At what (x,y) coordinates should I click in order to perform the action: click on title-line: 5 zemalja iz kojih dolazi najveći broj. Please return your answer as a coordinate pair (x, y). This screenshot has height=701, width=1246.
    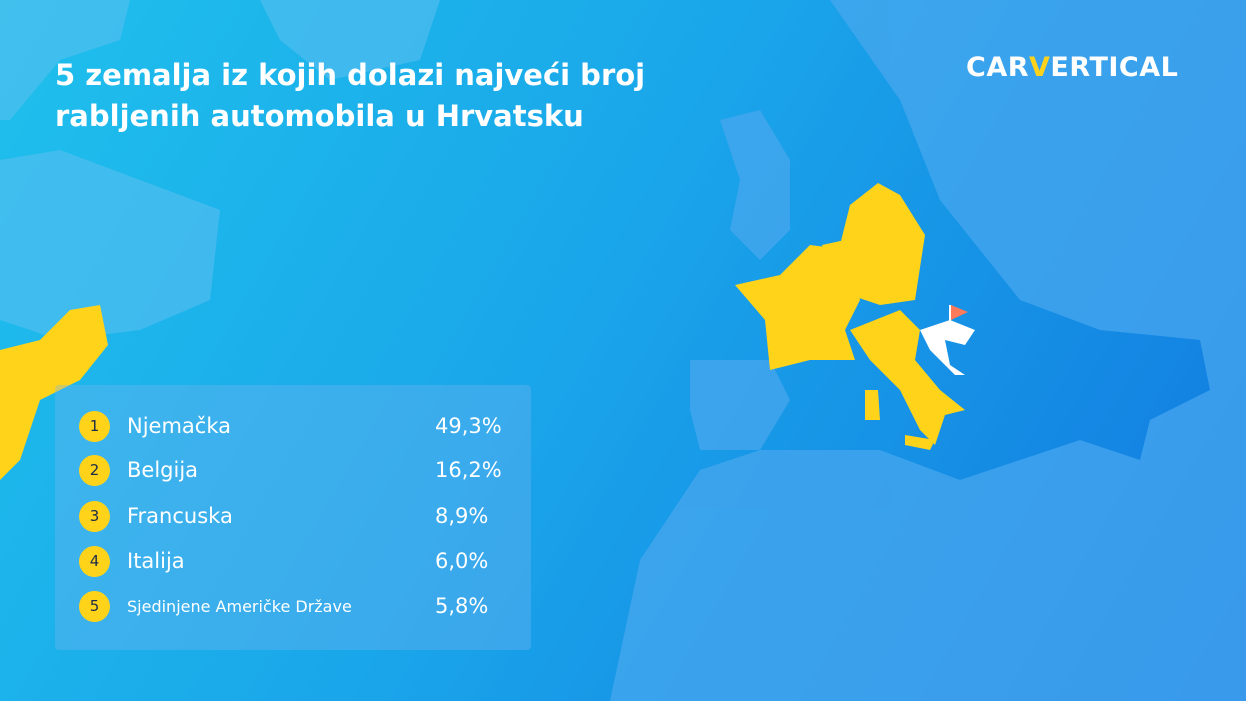
    Looking at the image, I should click on (350, 75).